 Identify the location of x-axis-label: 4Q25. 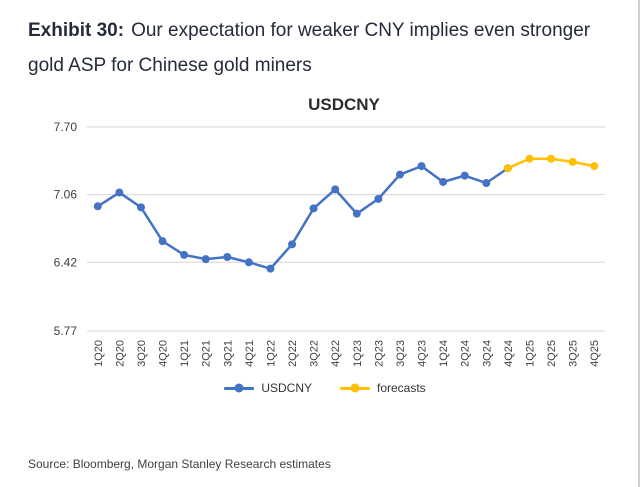
(595, 353).